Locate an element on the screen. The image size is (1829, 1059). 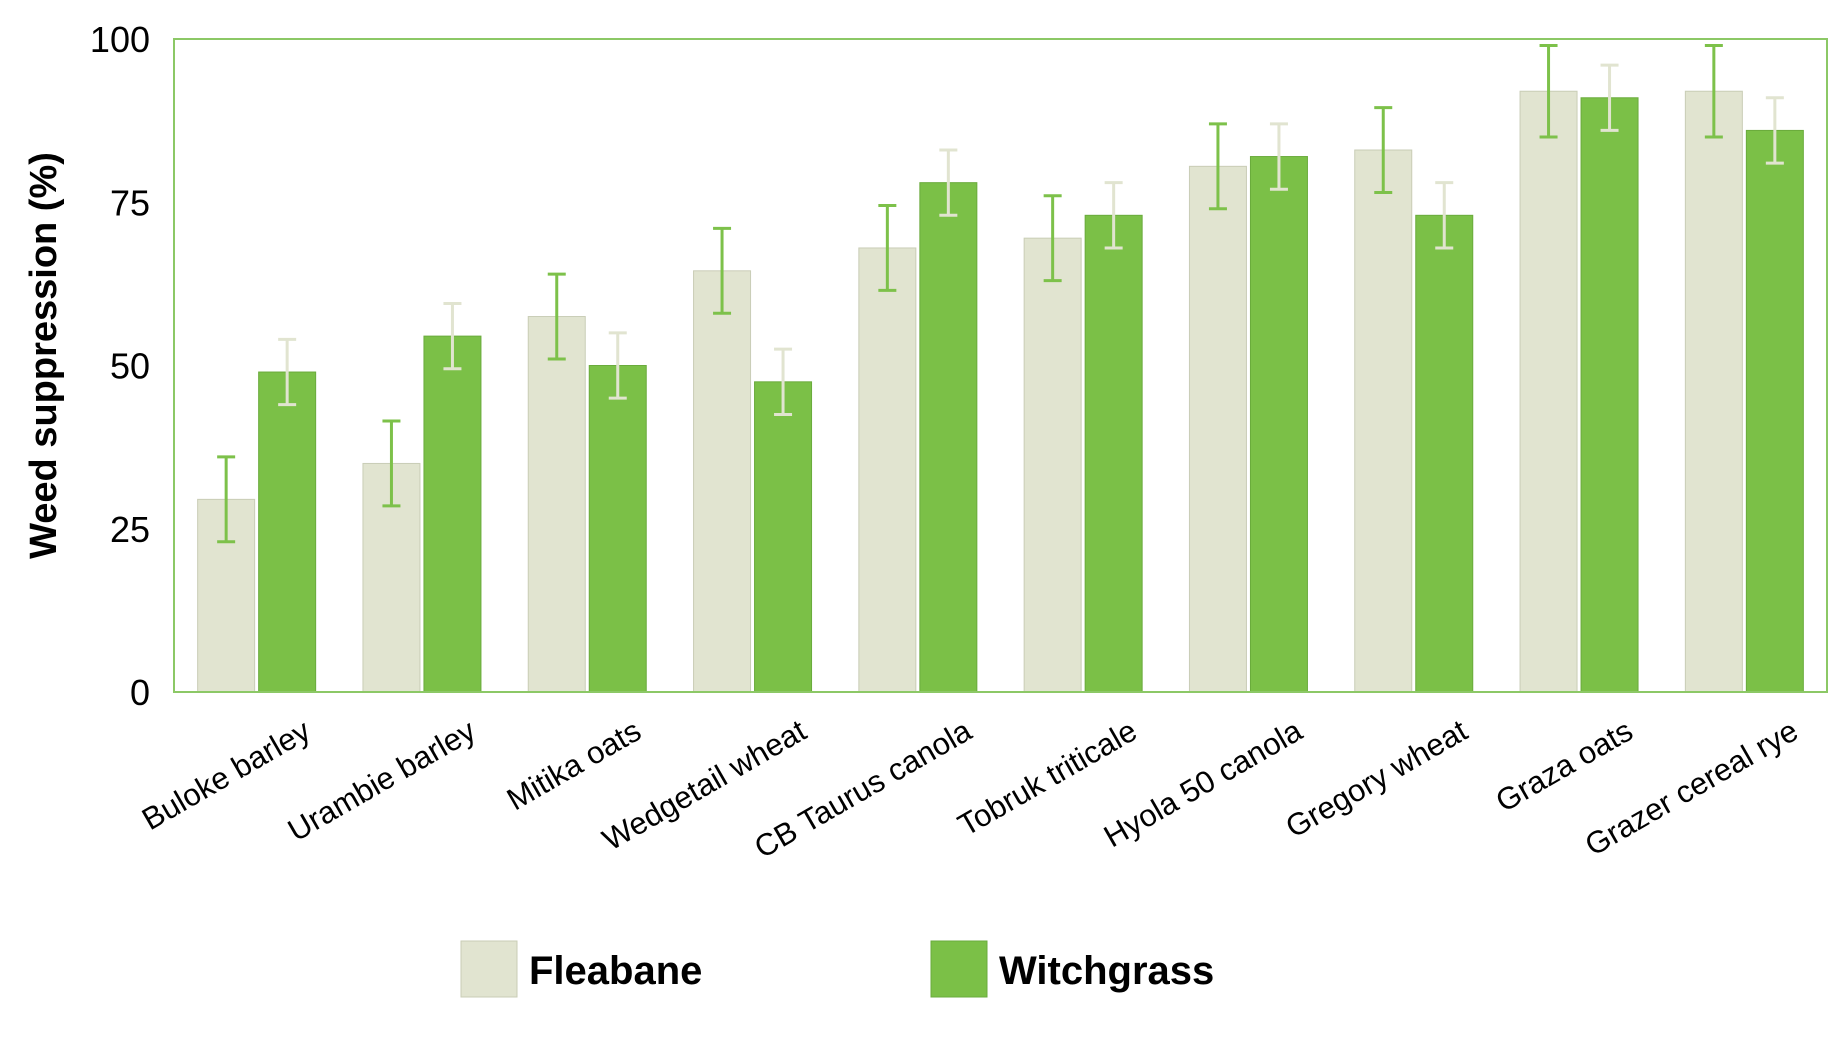
legend-label-witchgrass: Witchgrass is located at coordinates (1106, 971).